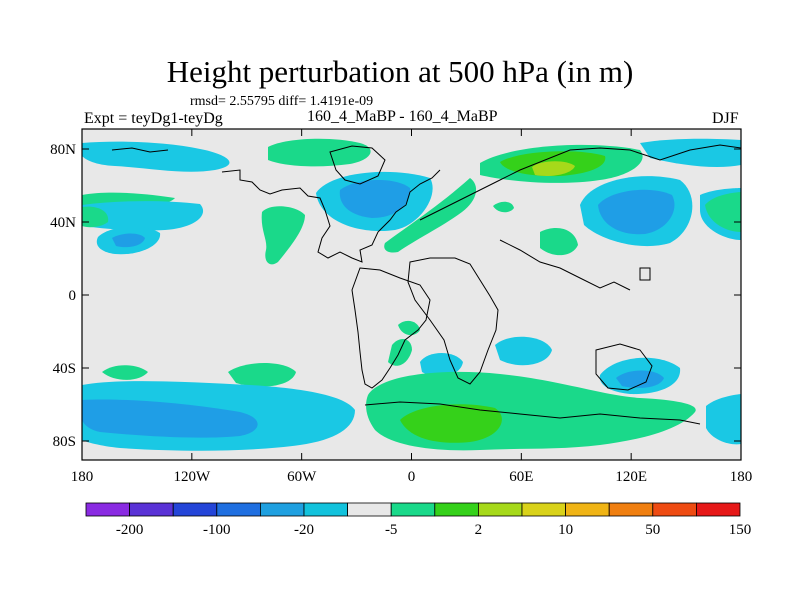 Image resolution: width=800 pixels, height=600 pixels. What do you see at coordinates (412, 477) in the screenshot?
I see `x-tick-label: 0` at bounding box center [412, 477].